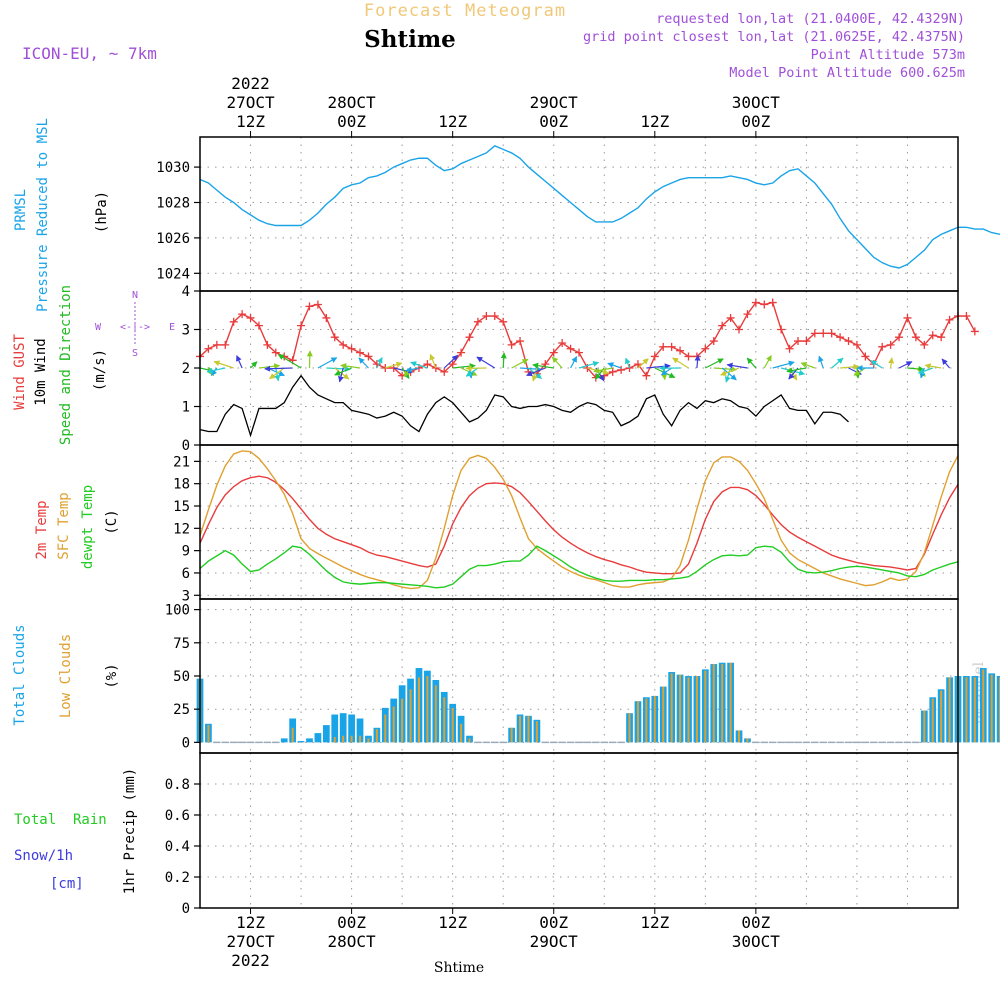 This screenshot has height=1004, width=1000. What do you see at coordinates (554, 102) in the screenshot?
I see `top-time-label: 29OCT` at bounding box center [554, 102].